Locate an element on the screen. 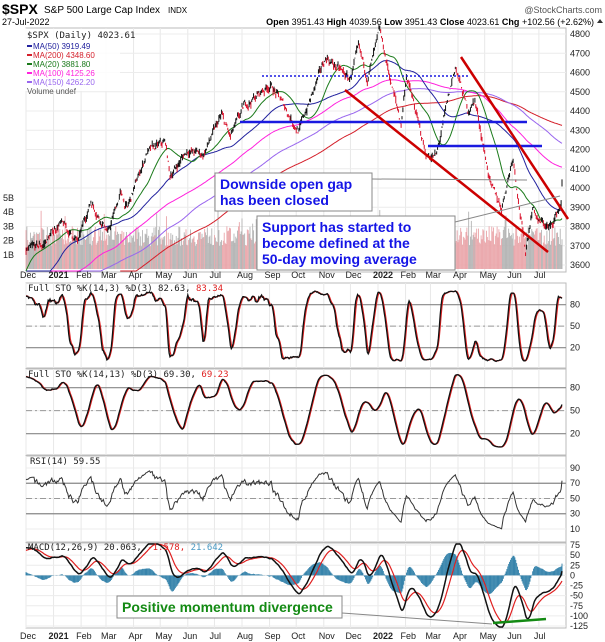  volume-tick-label: 2B is located at coordinates (8, 241).